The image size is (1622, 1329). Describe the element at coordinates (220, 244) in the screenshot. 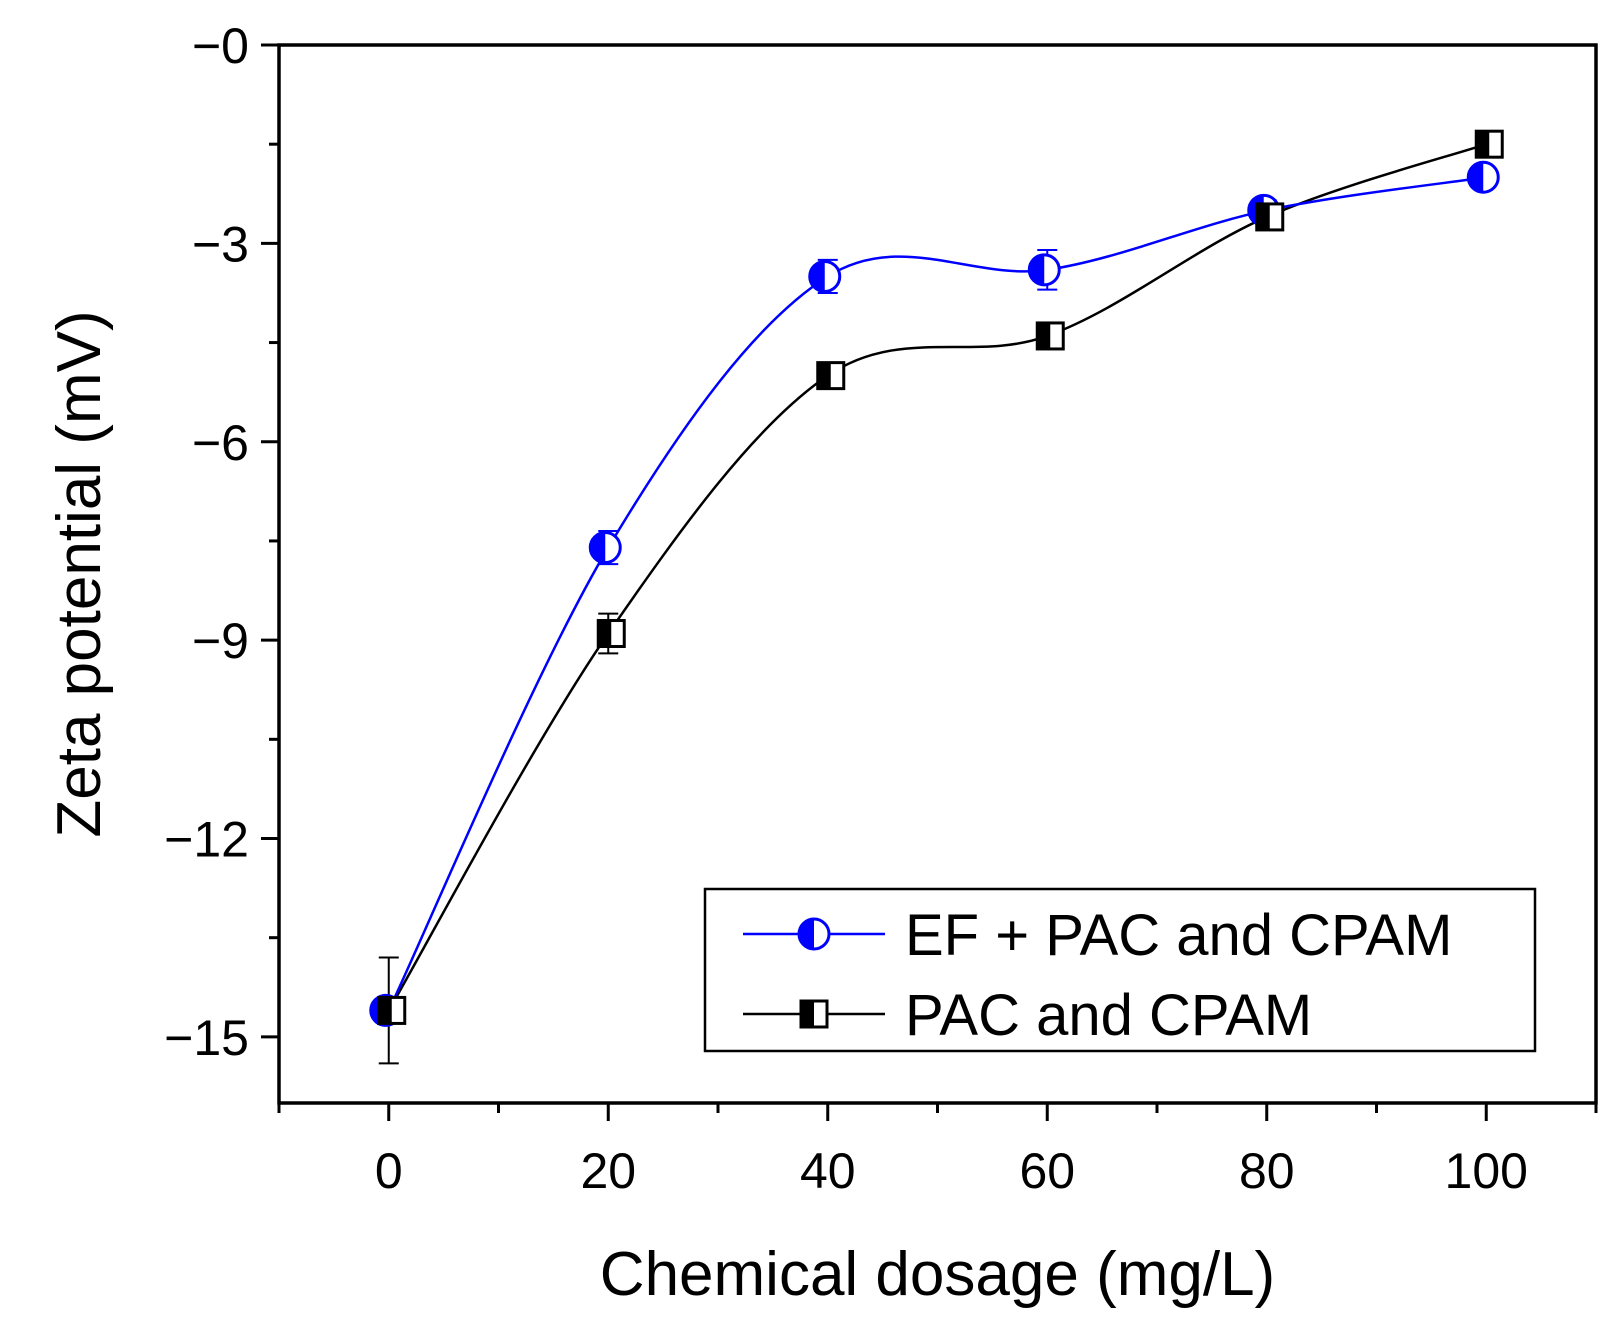

I see `y-tick-label: −3` at that location.